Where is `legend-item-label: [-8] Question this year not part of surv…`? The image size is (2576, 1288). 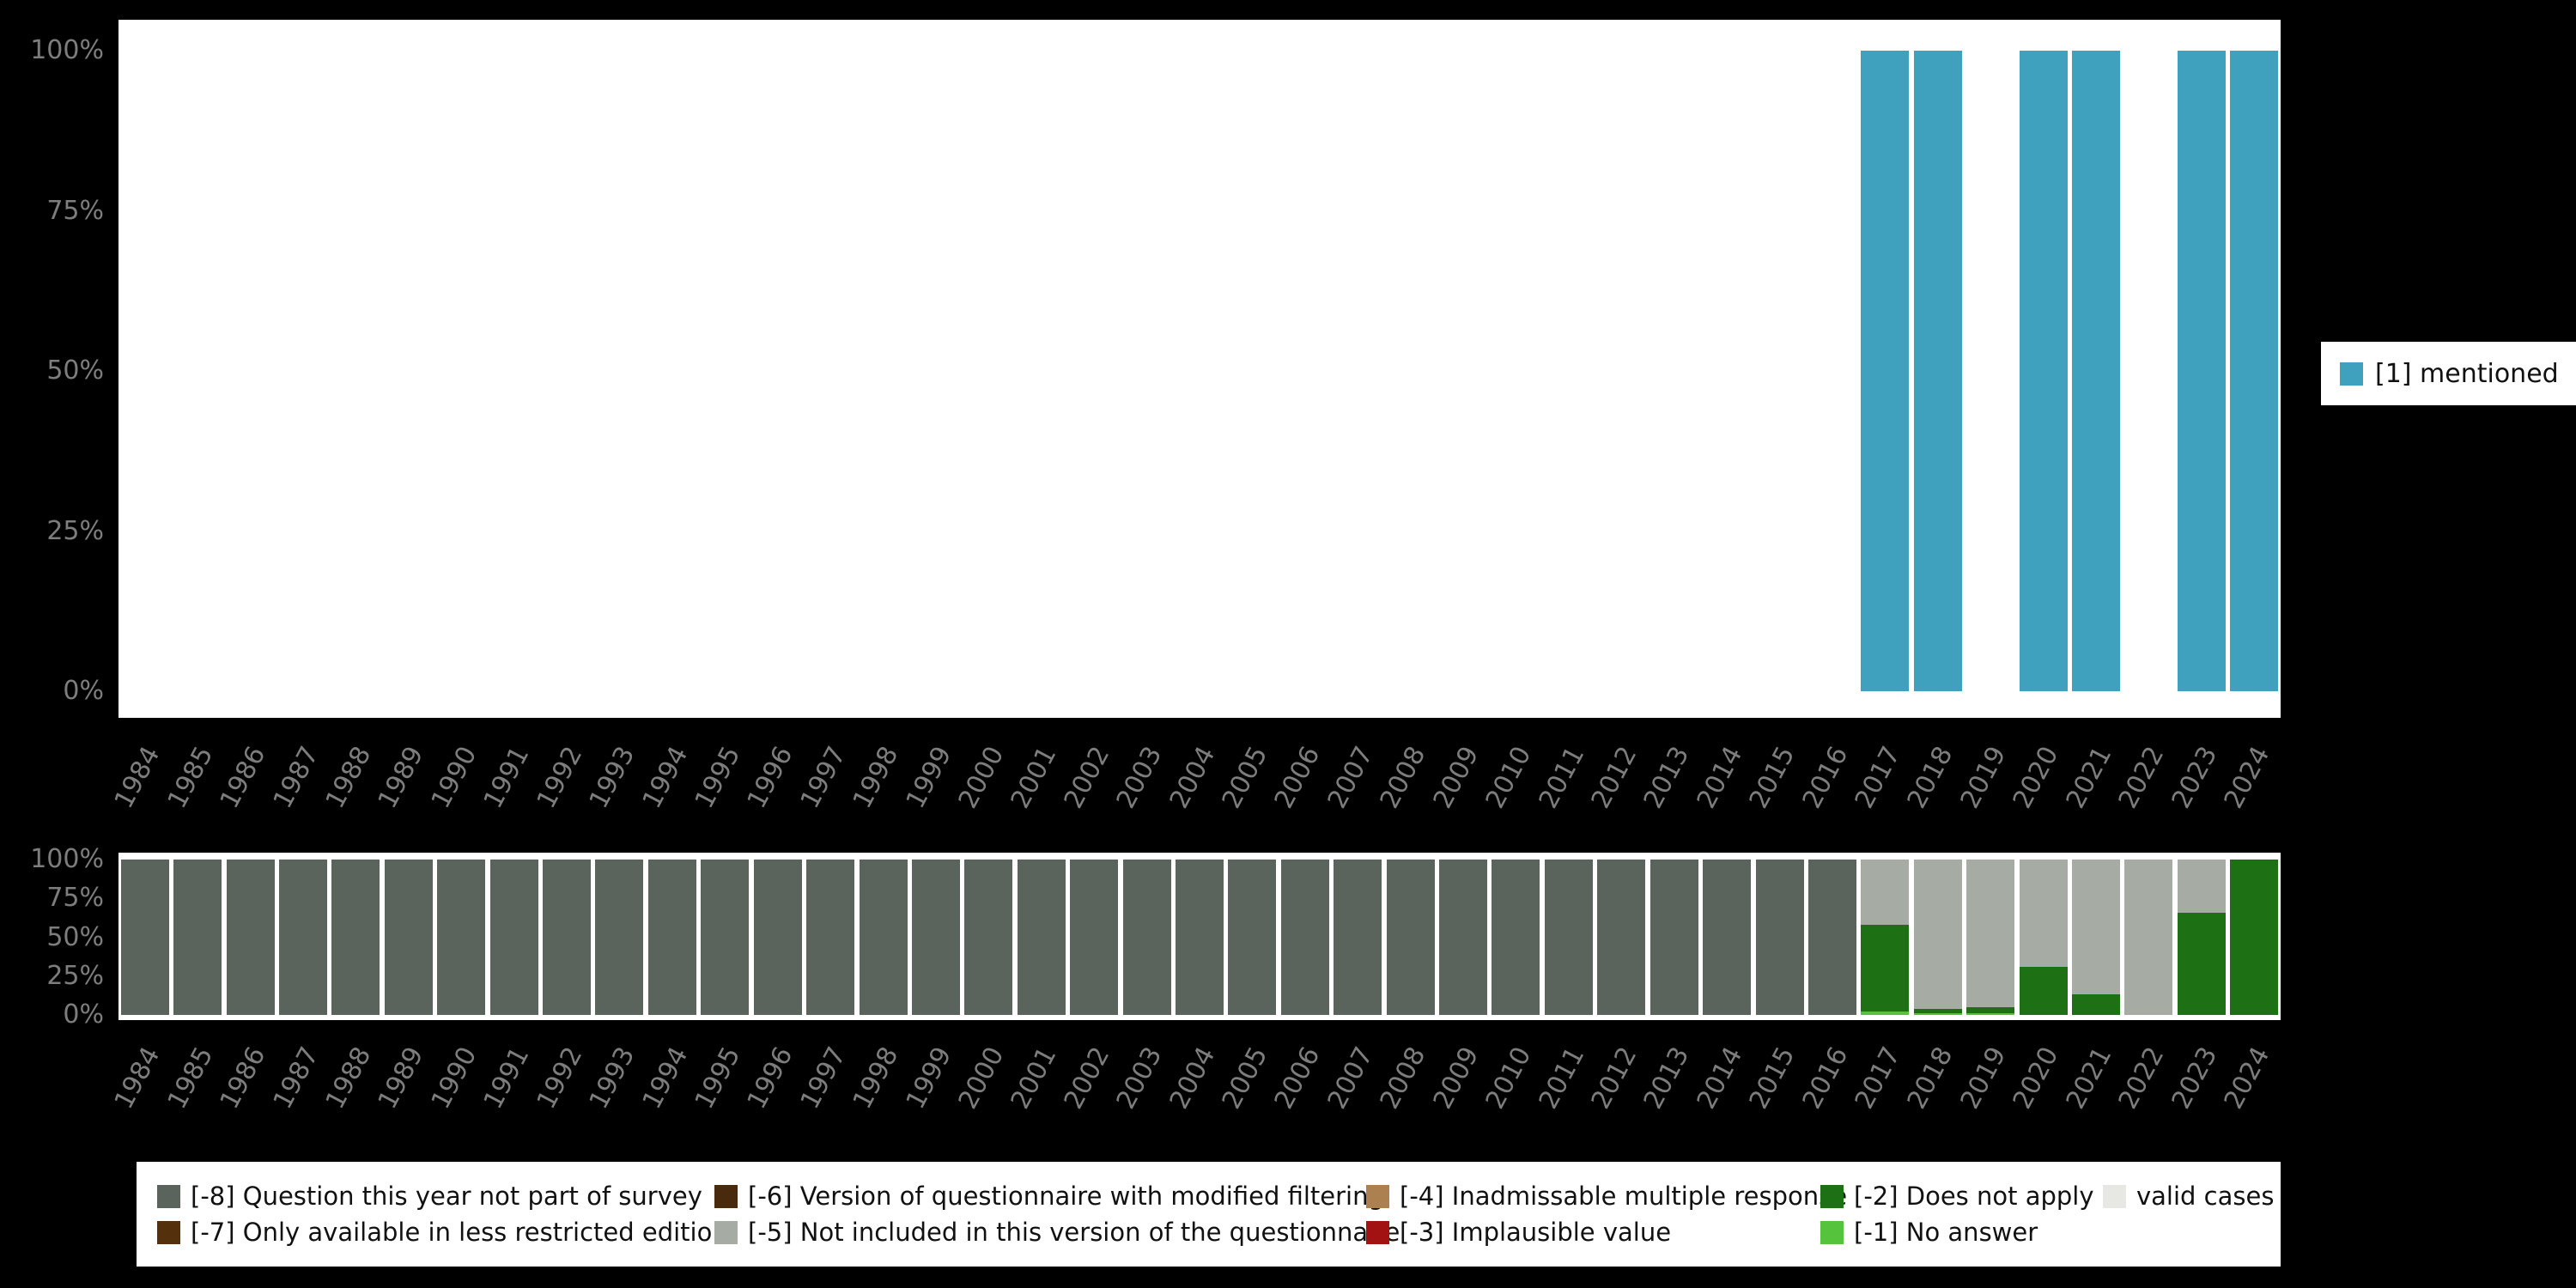 legend-item-label: [-8] Question this year not part of surv… is located at coordinates (446, 1196).